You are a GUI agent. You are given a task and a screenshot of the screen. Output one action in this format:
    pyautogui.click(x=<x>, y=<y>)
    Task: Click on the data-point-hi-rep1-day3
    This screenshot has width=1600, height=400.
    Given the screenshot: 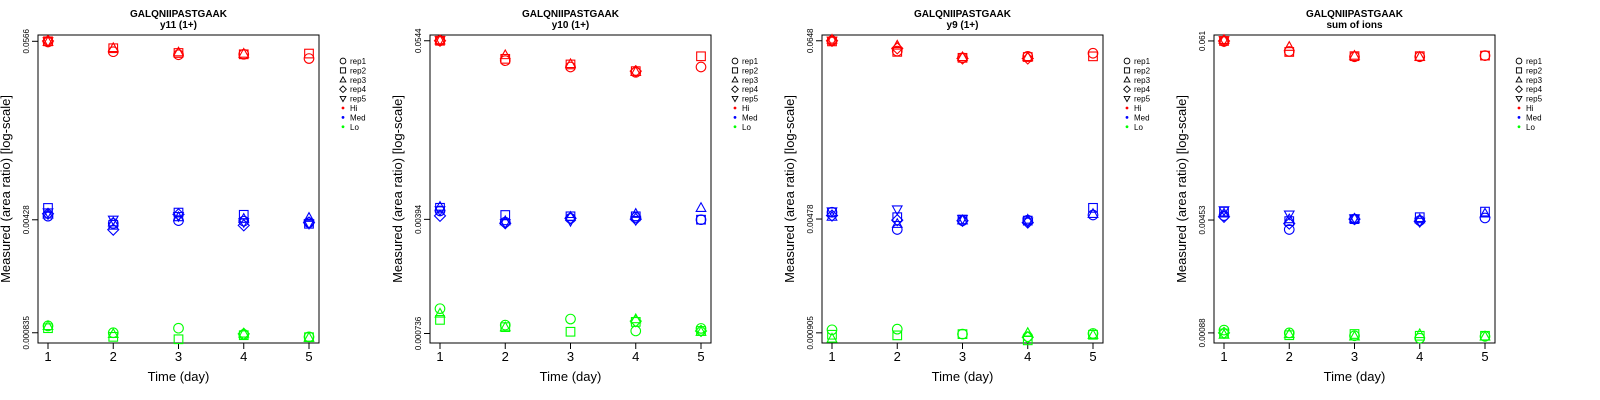 What is the action you would take?
    pyautogui.click(x=178, y=55)
    